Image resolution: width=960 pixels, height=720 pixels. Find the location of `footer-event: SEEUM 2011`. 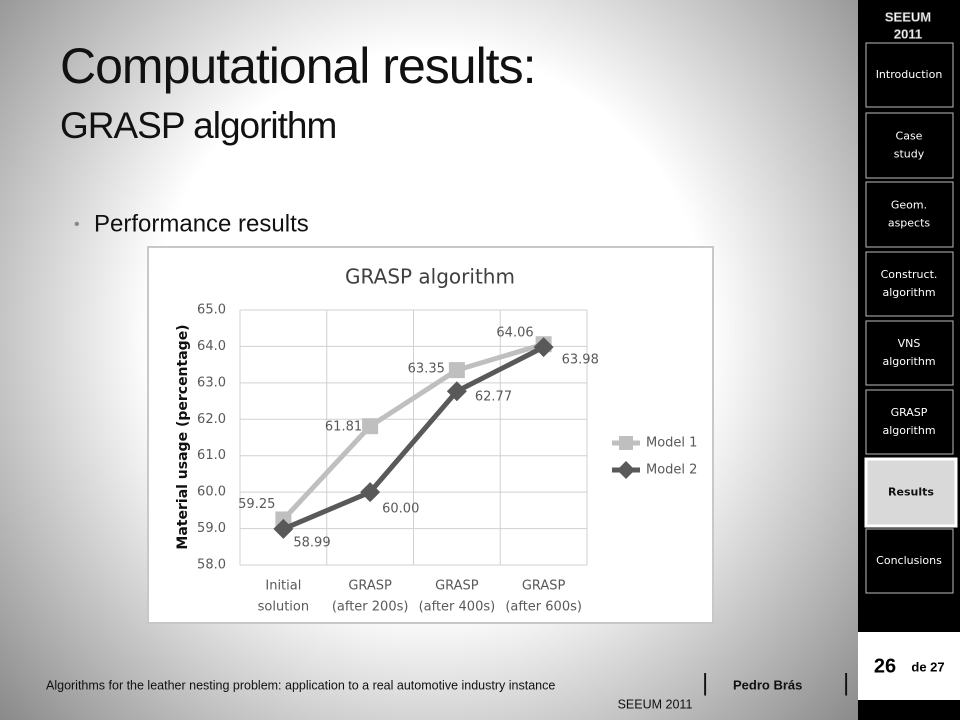

footer-event: SEEUM 2011 is located at coordinates (655, 704).